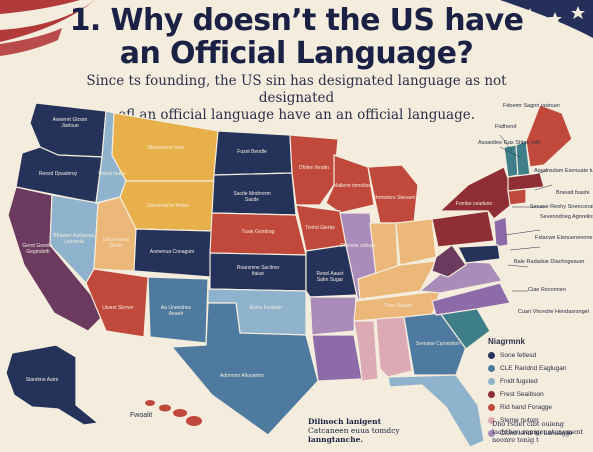  What do you see at coordinates (397, 306) in the screenshot?
I see `state-label-tn: Fiore Saaen` at bounding box center [397, 306].